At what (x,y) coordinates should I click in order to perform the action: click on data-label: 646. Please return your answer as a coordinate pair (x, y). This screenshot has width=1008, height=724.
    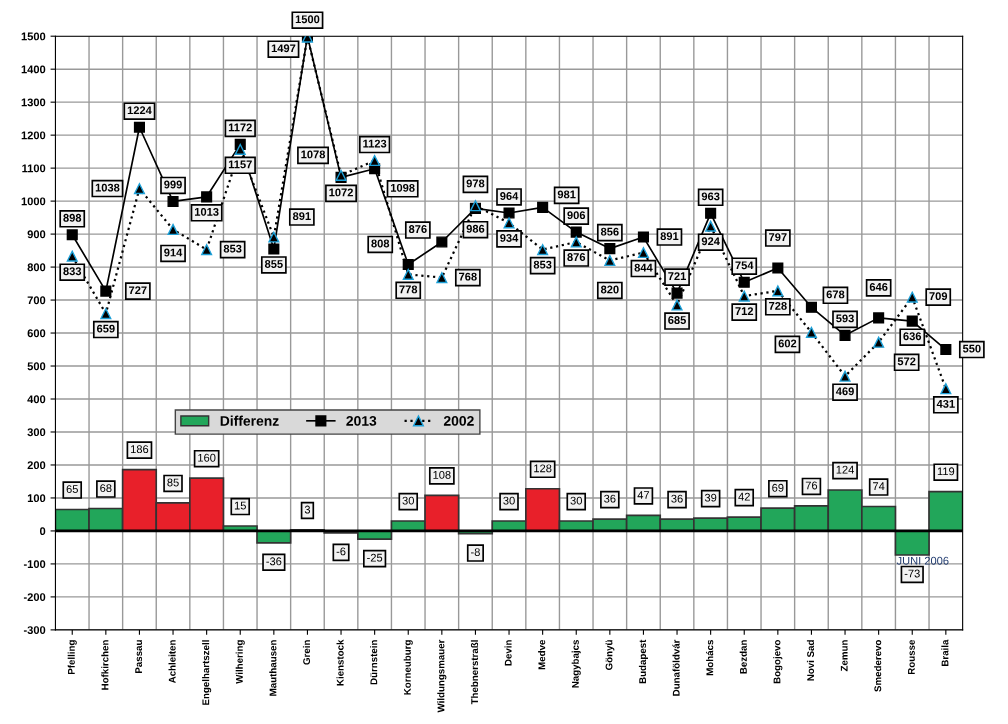
    Looking at the image, I should click on (878, 286).